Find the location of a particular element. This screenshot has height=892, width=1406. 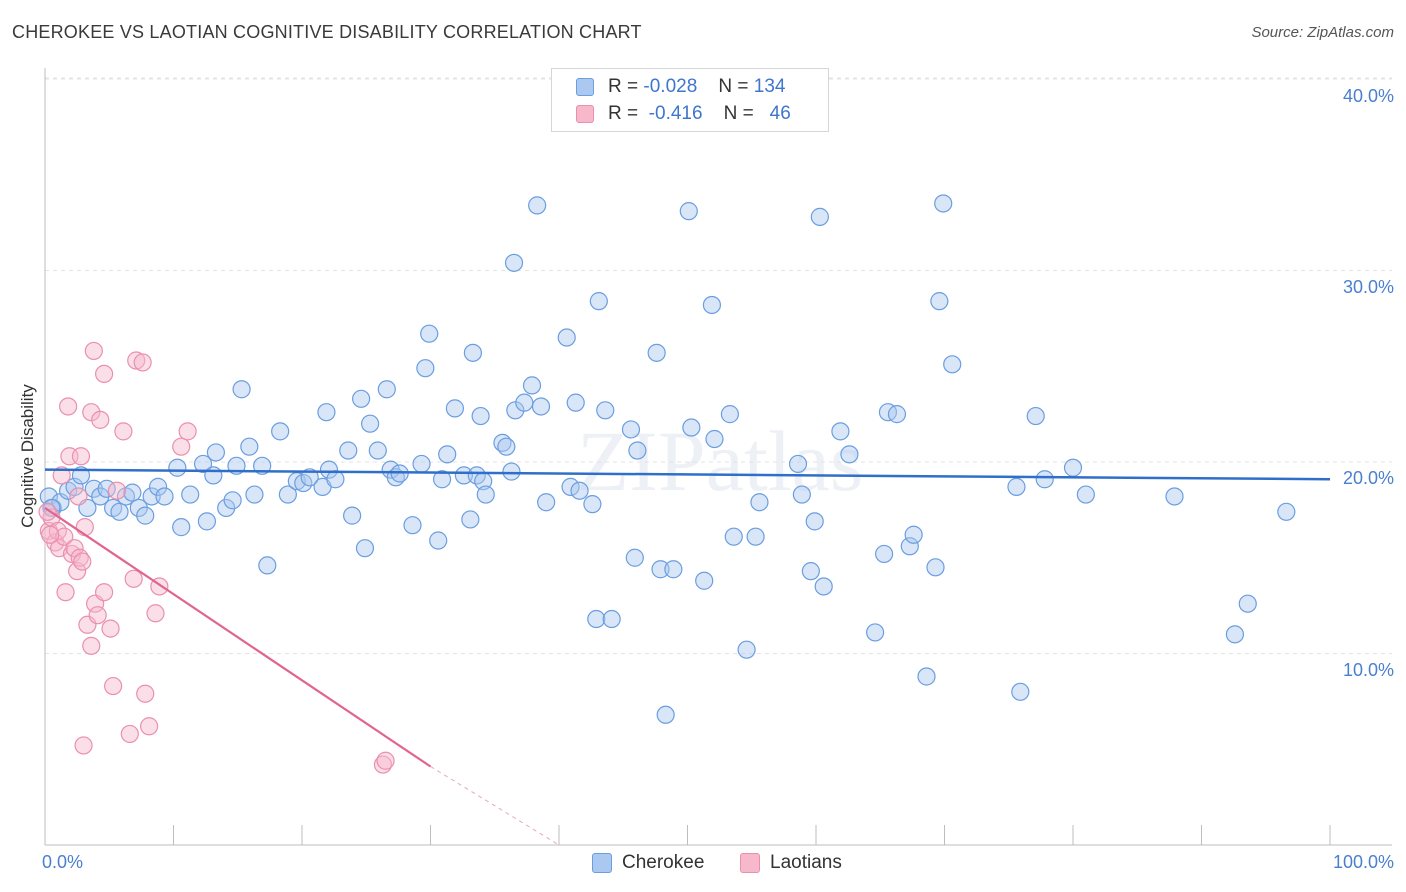

y-axis-label: Cognitive Disability is located at coordinates (27, 456).